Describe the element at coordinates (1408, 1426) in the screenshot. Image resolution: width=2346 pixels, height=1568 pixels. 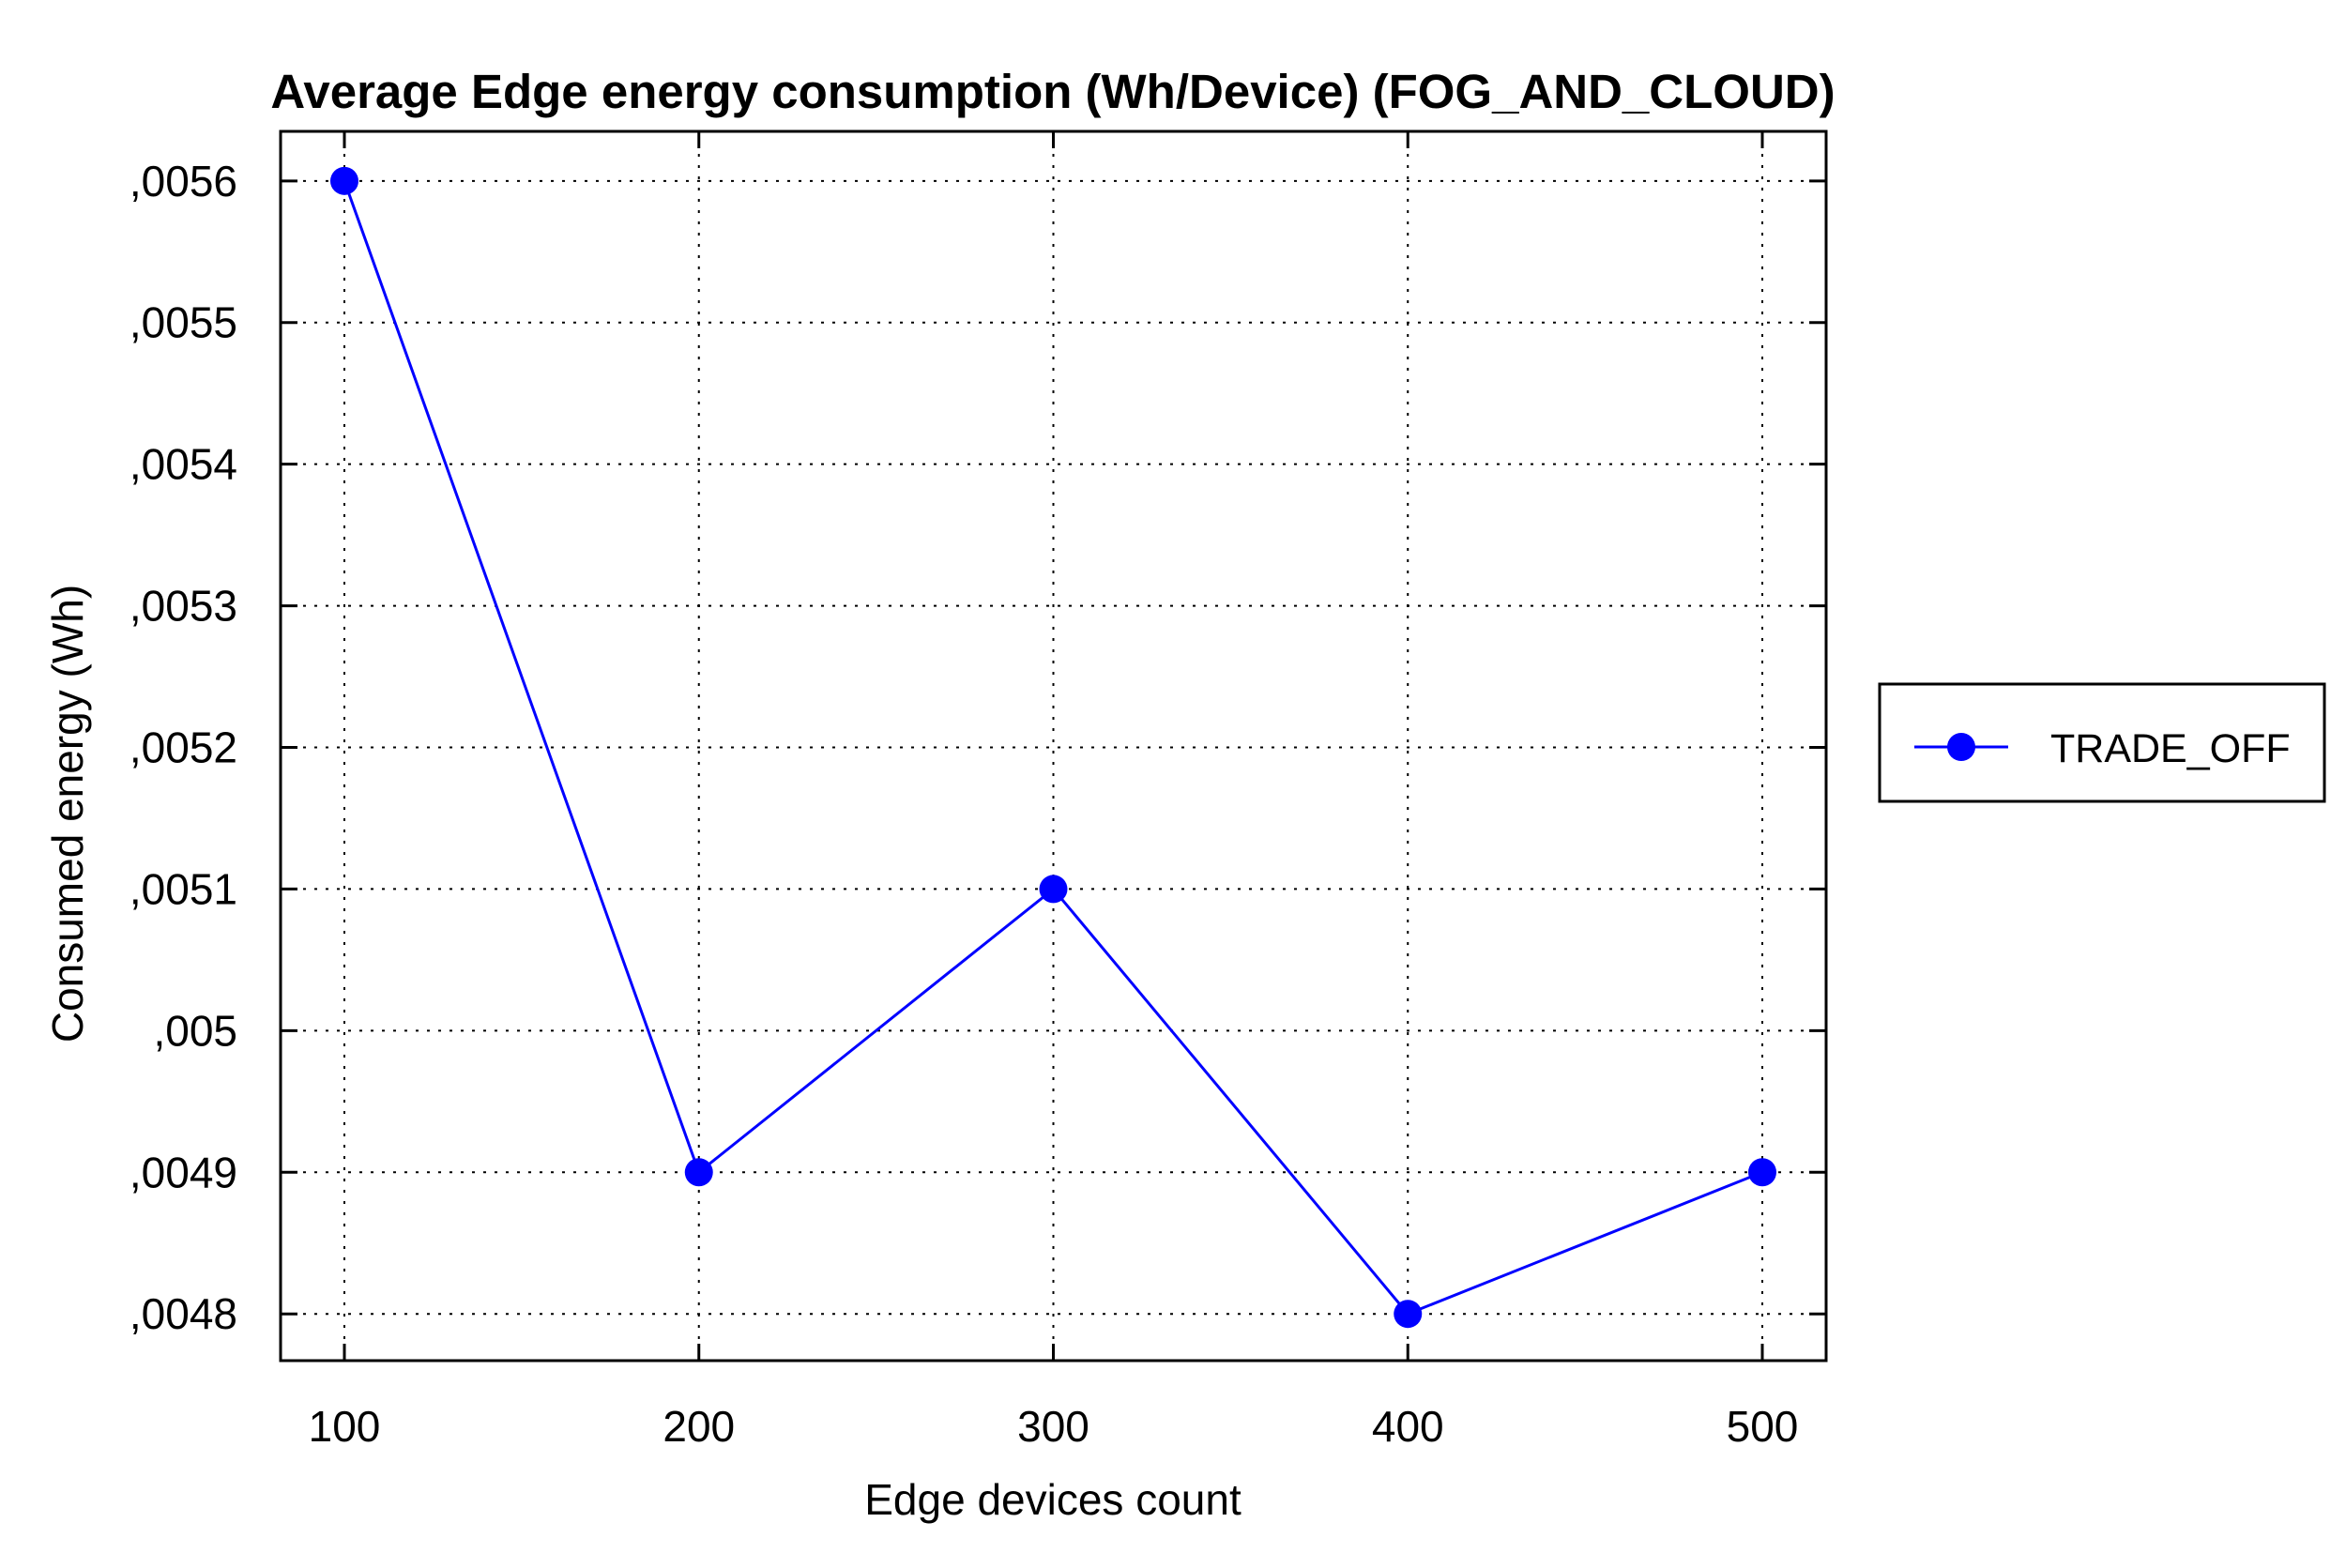
I see `x-tick-label: 400` at that location.